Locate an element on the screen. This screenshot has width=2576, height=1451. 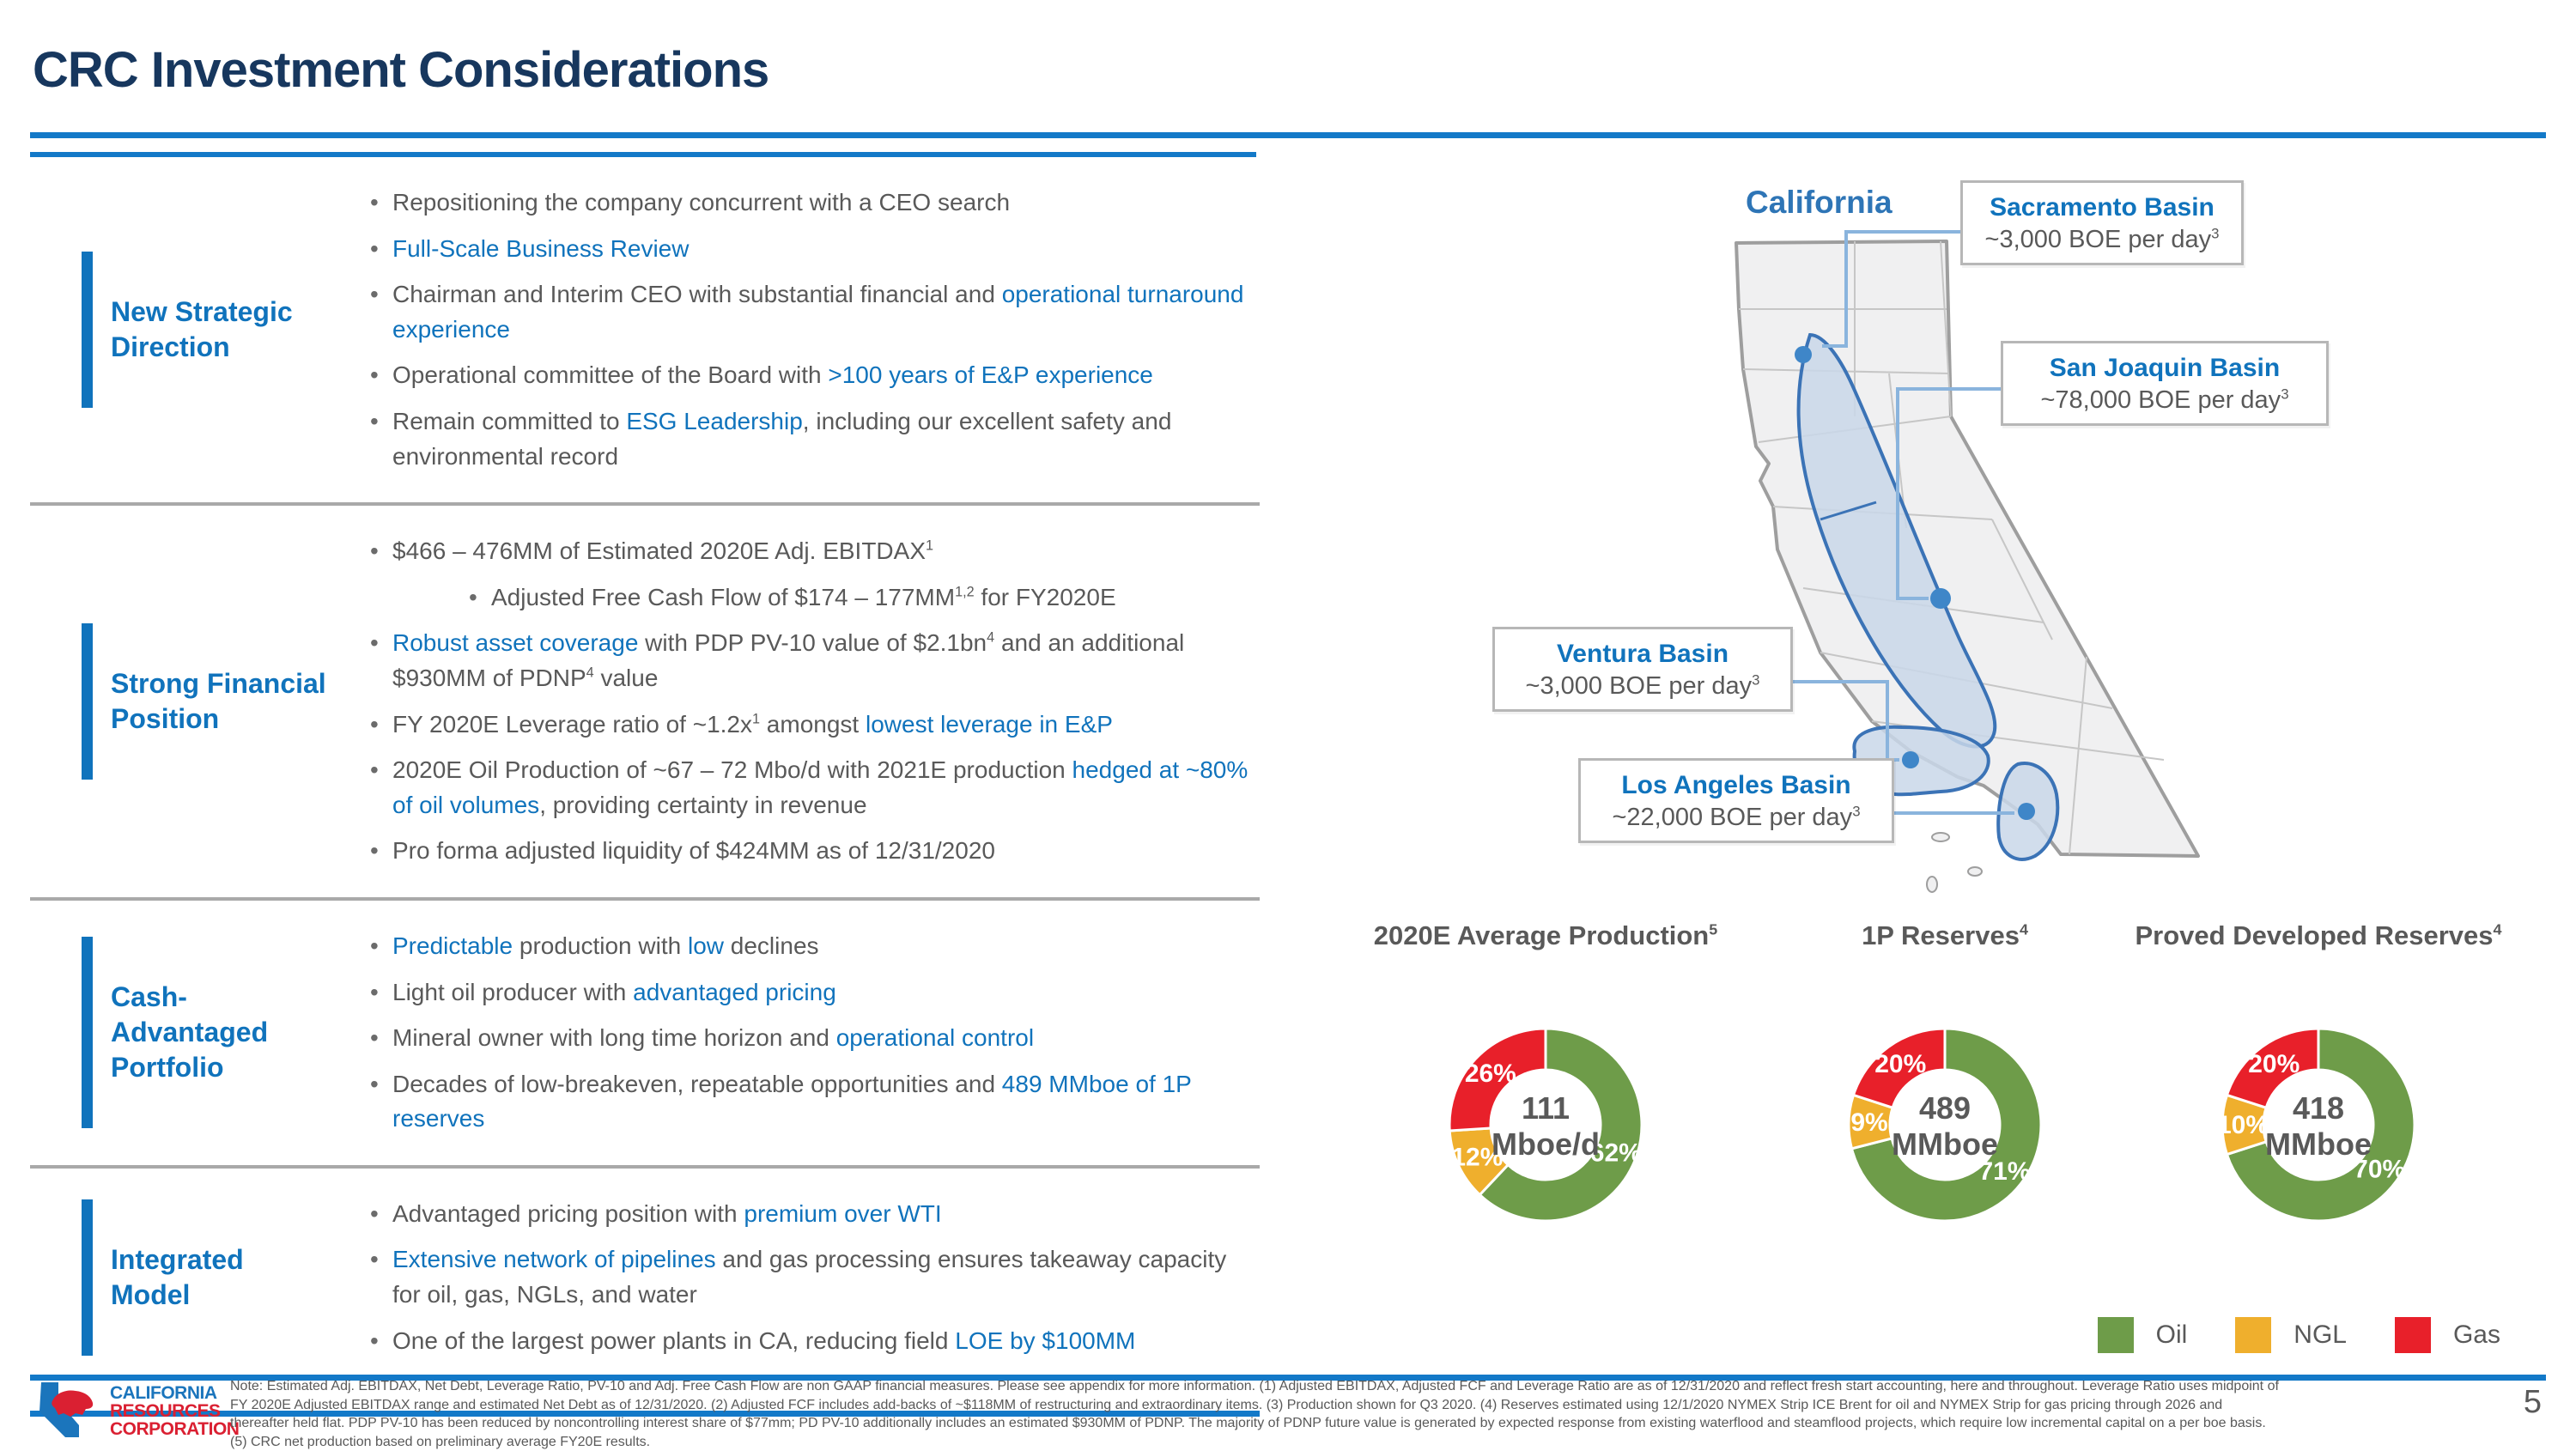
section-title-cell: Integrated Model is located at coordinates (197, 1278).